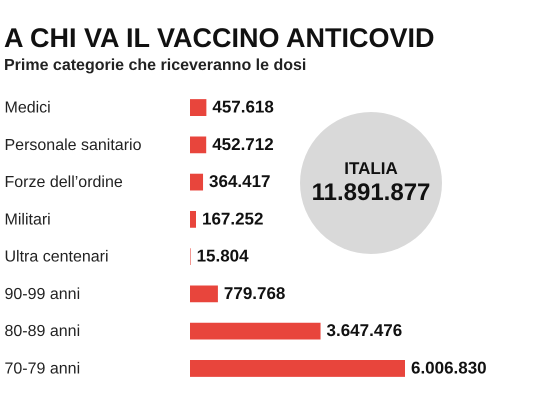 The width and height of the screenshot is (550, 397). What do you see at coordinates (449, 368) in the screenshot?
I see `data-label: 6.006.830` at bounding box center [449, 368].